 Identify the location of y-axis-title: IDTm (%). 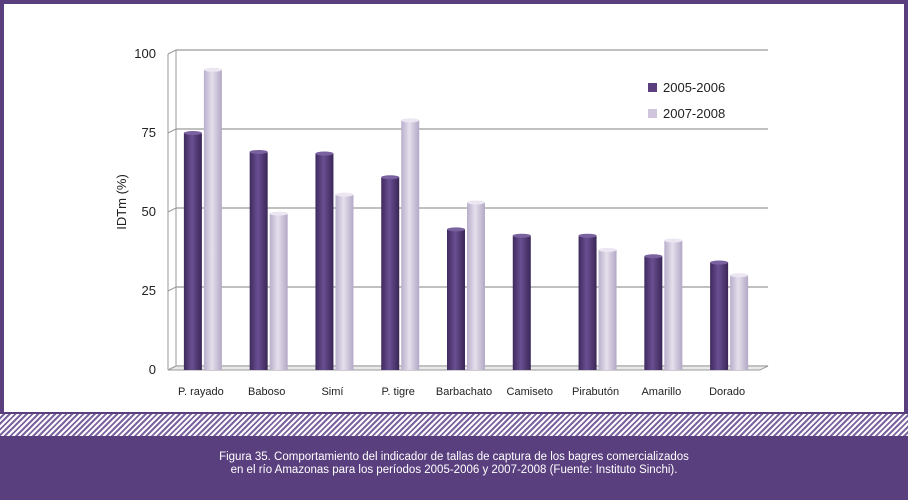
(121, 202).